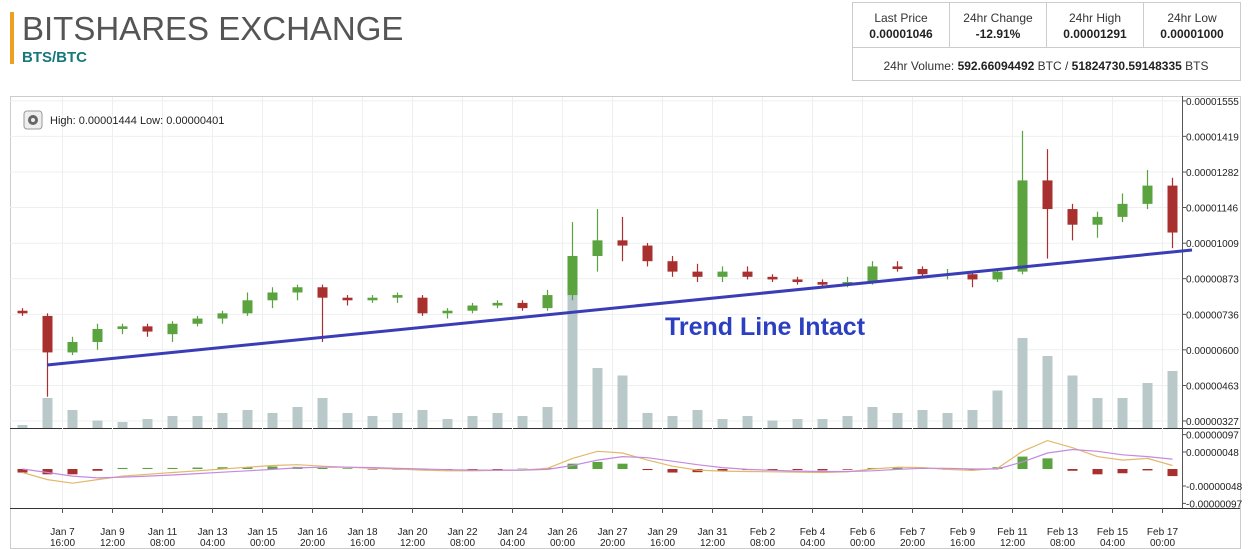 The image size is (1250, 549). What do you see at coordinates (1095, 34) in the screenshot?
I see `stat-value: 0.00001291` at bounding box center [1095, 34].